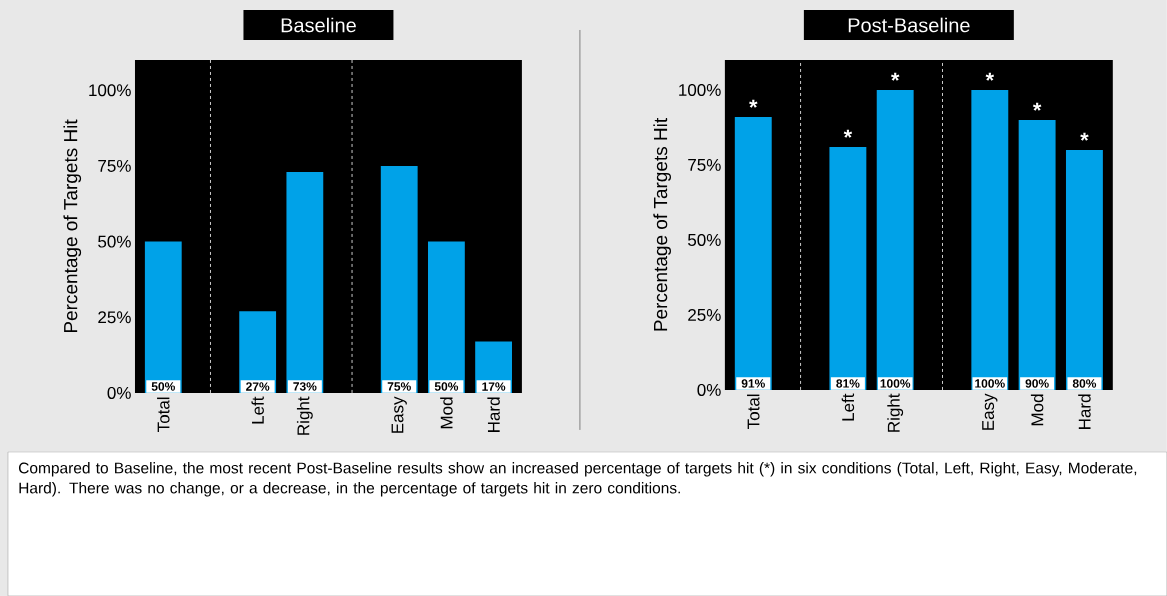 Image resolution: width=1167 pixels, height=596 pixels. I want to click on text: Compared to Baseline, the most recent Post-Baseline results show an increased percentage of targets hit (*) in six conditions (Total, Left, Right, Easy, Moderate, Hard). There was no change, or a decrease, in the percentage of targets hit in zero conditions., so click(577, 479).